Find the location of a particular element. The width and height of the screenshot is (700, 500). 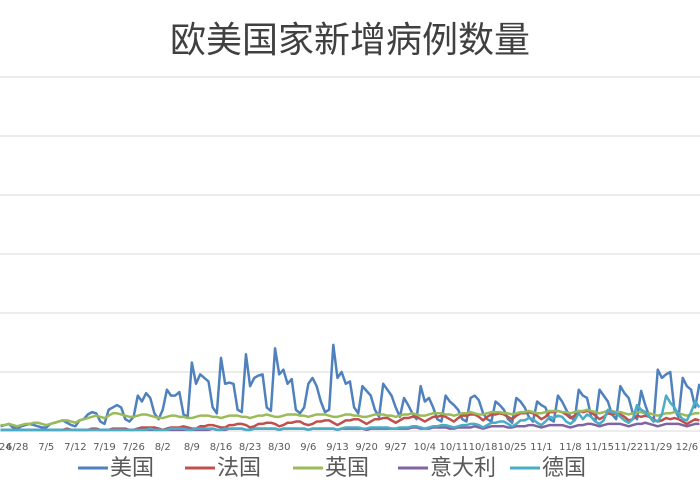

x-tick-label: 7/19 is located at coordinates (104, 447).